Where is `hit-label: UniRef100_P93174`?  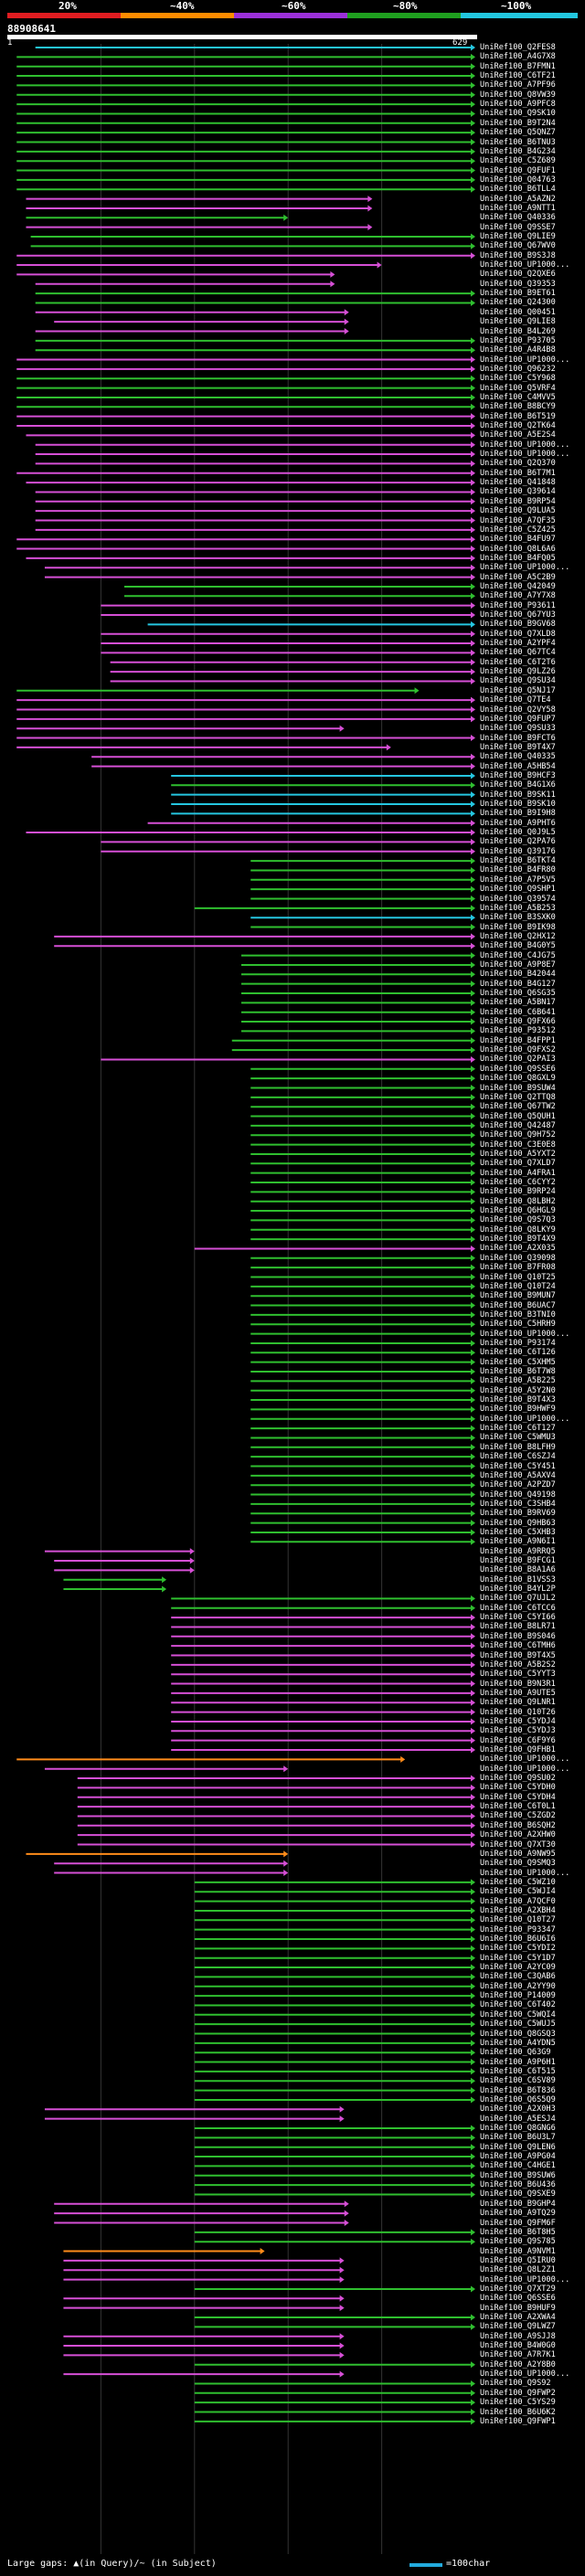
hit-label: UniRef100_P93174 is located at coordinates (518, 1343).